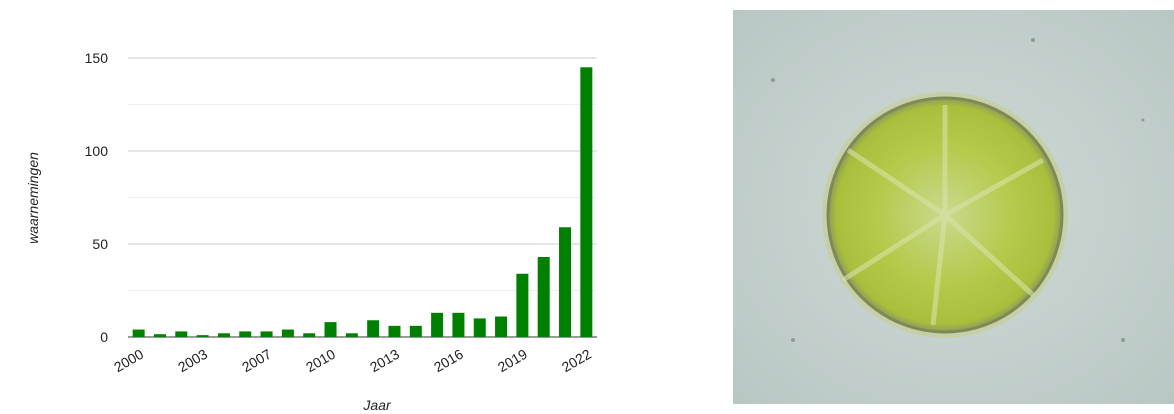 The height and width of the screenshot is (414, 1174). I want to click on x-tick-label: 2000, so click(128, 361).